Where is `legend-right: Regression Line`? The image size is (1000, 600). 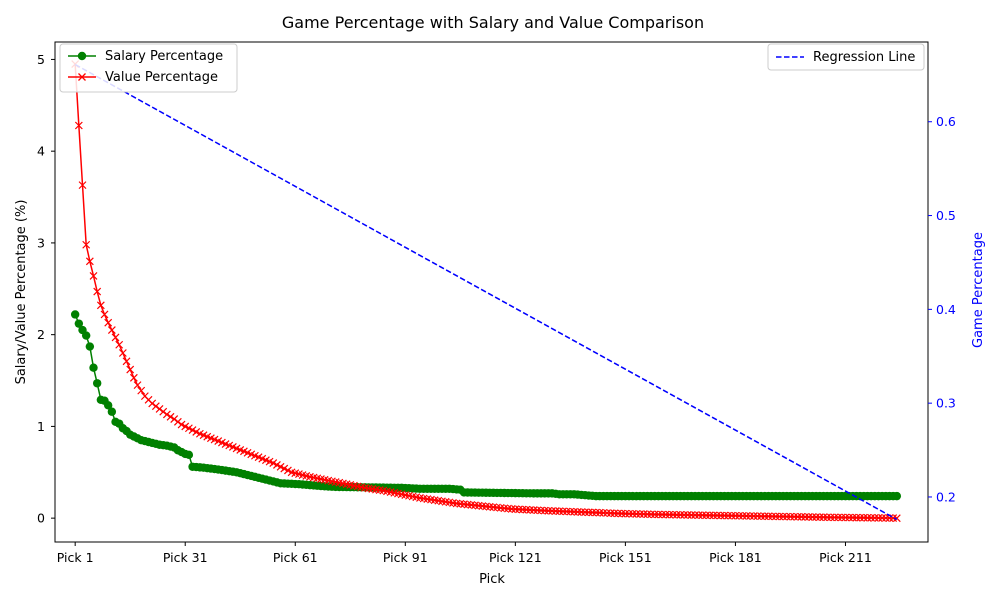 legend-right: Regression Line is located at coordinates (846, 57).